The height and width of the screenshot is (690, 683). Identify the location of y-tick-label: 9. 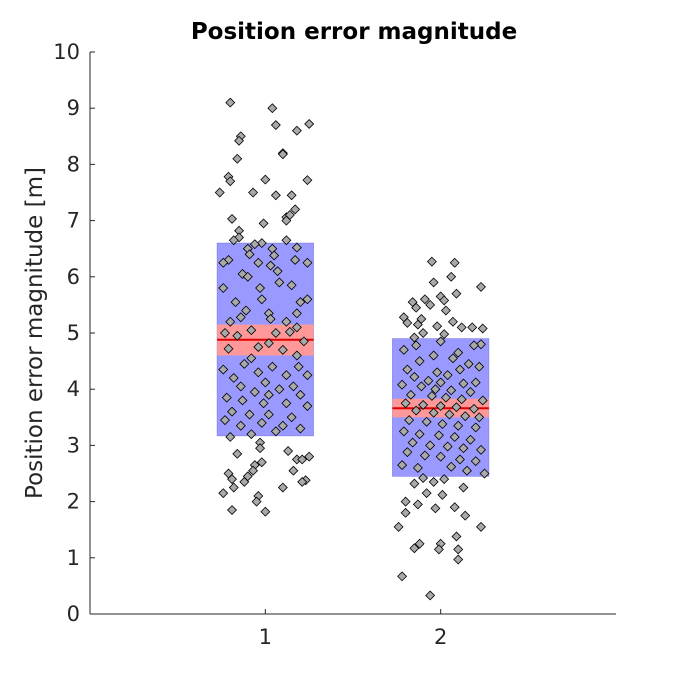
(73, 108).